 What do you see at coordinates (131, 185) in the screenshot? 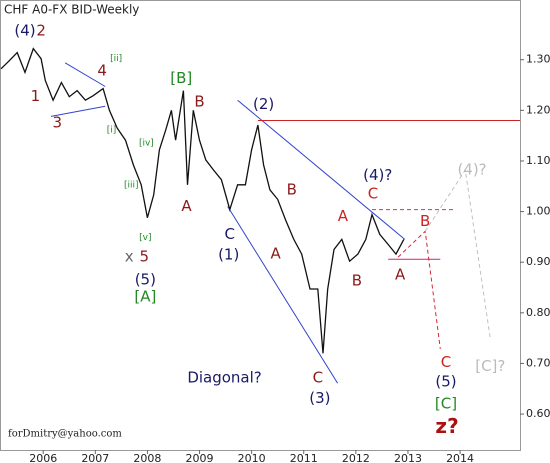
I see `wave-label: [iii]` at bounding box center [131, 185].